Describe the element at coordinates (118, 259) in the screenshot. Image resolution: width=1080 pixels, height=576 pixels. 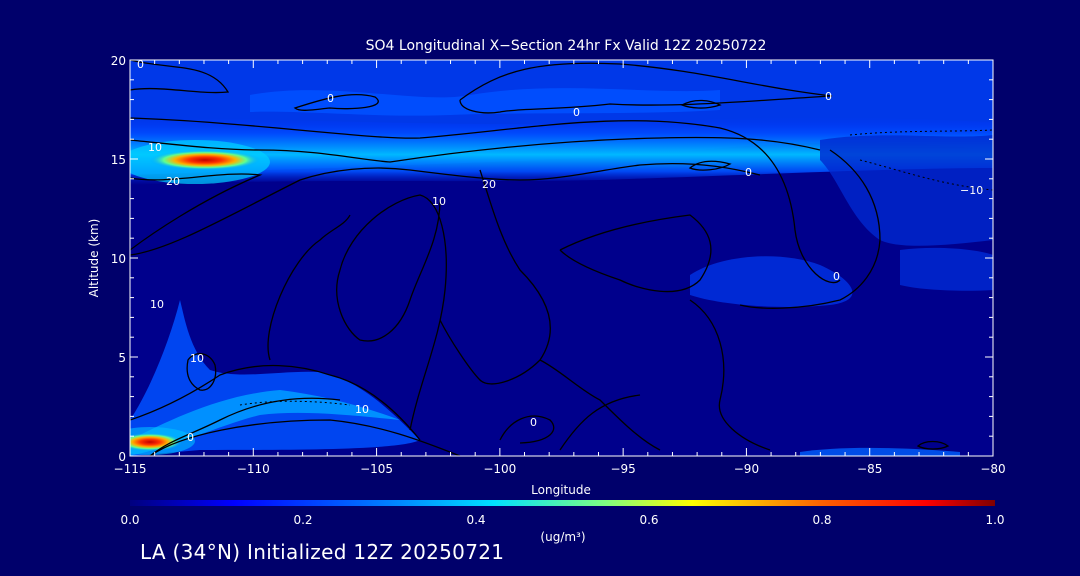
I see `y-tick-label: 10` at that location.